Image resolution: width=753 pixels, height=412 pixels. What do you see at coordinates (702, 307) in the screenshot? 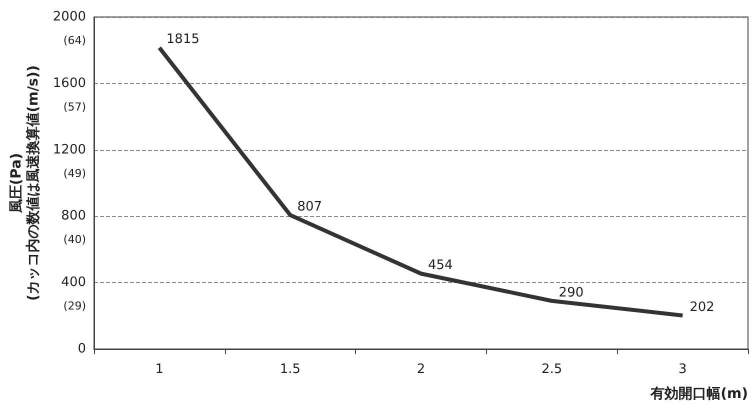
I see `data-label: 202` at bounding box center [702, 307].